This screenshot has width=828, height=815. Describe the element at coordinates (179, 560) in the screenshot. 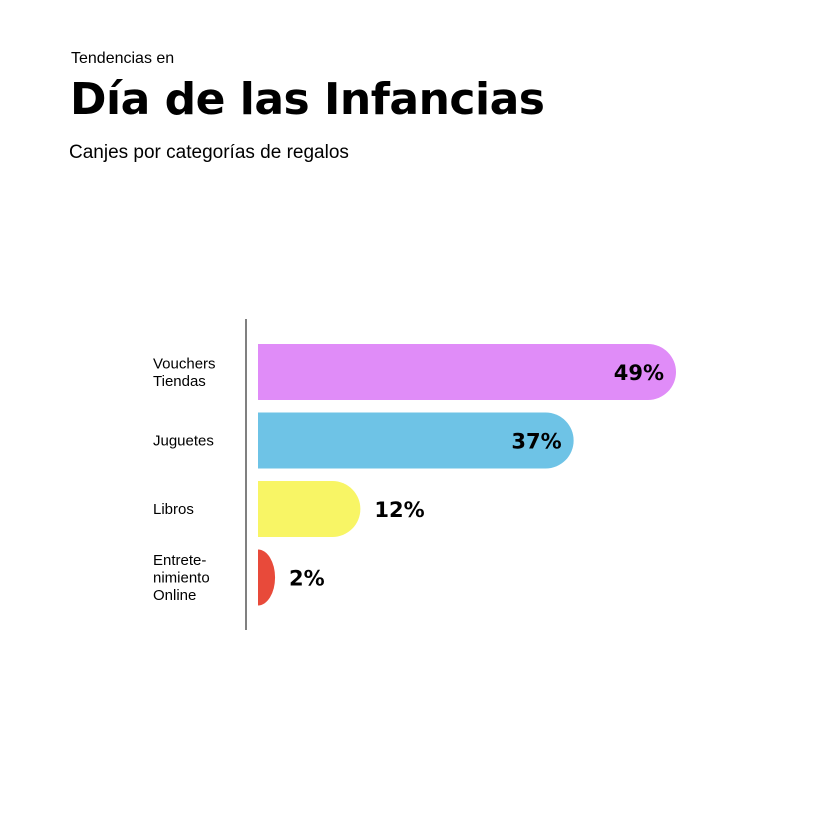

I see `category-label: Entrete-` at that location.